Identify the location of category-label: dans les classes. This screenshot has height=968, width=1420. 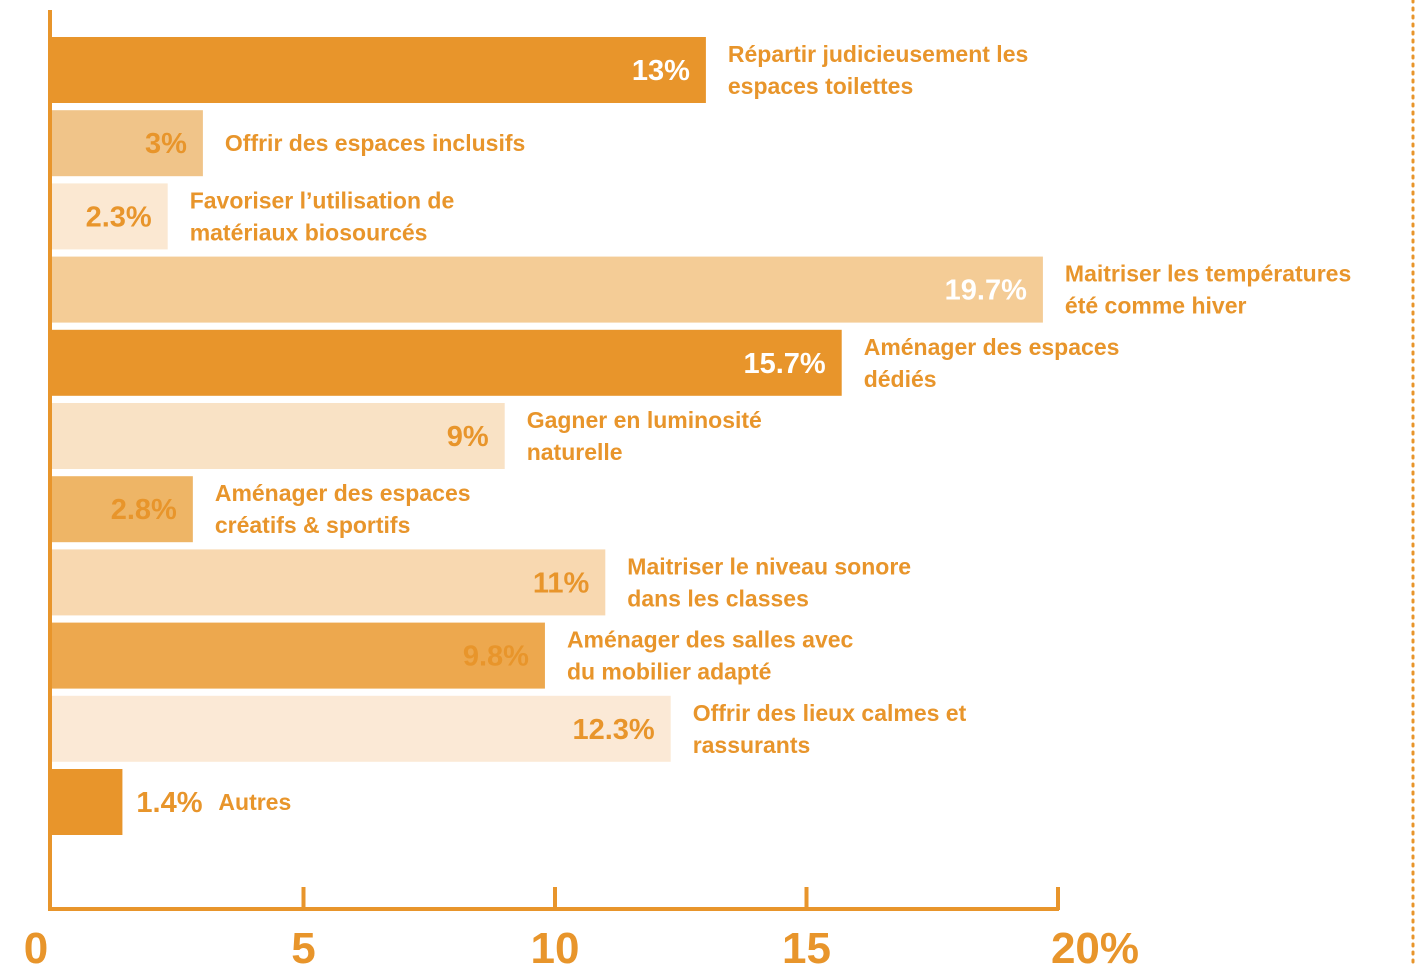
(718, 598).